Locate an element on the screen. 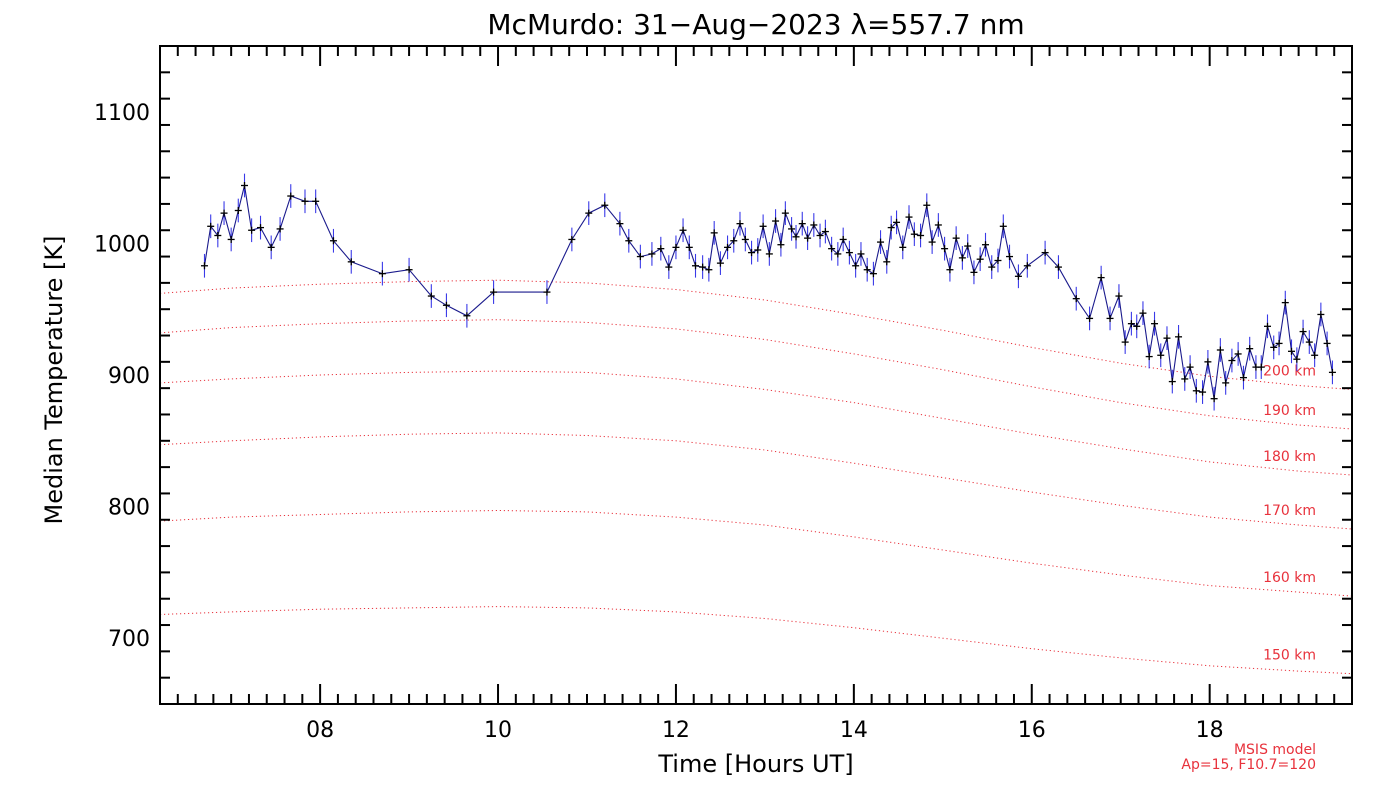 Image resolution: width=1400 pixels, height=800 pixels. x-tick-label: 16 is located at coordinates (1032, 730).